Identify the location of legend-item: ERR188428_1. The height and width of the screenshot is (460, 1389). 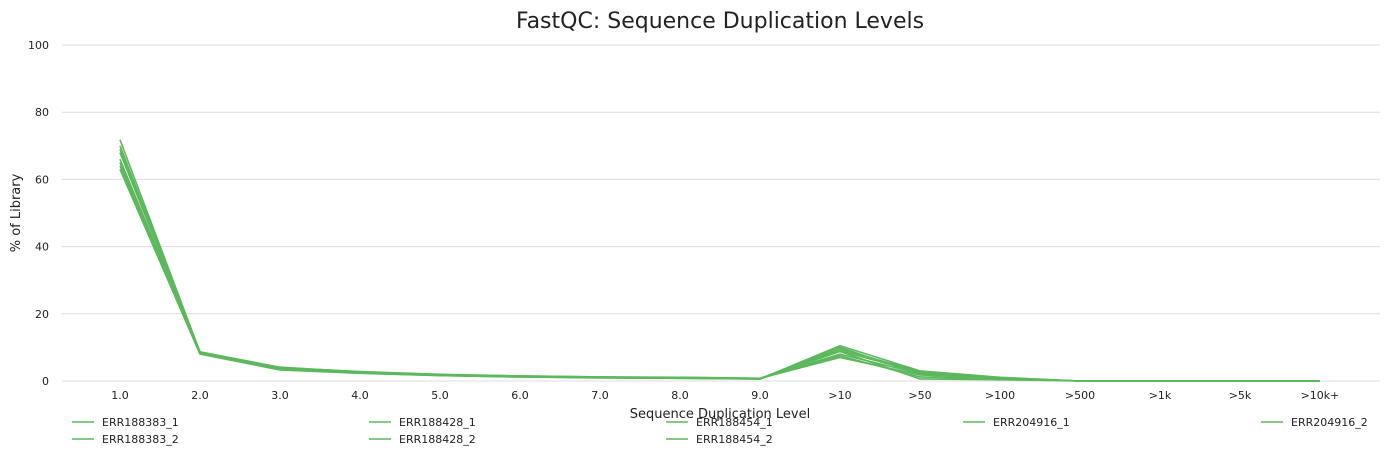
(422, 422).